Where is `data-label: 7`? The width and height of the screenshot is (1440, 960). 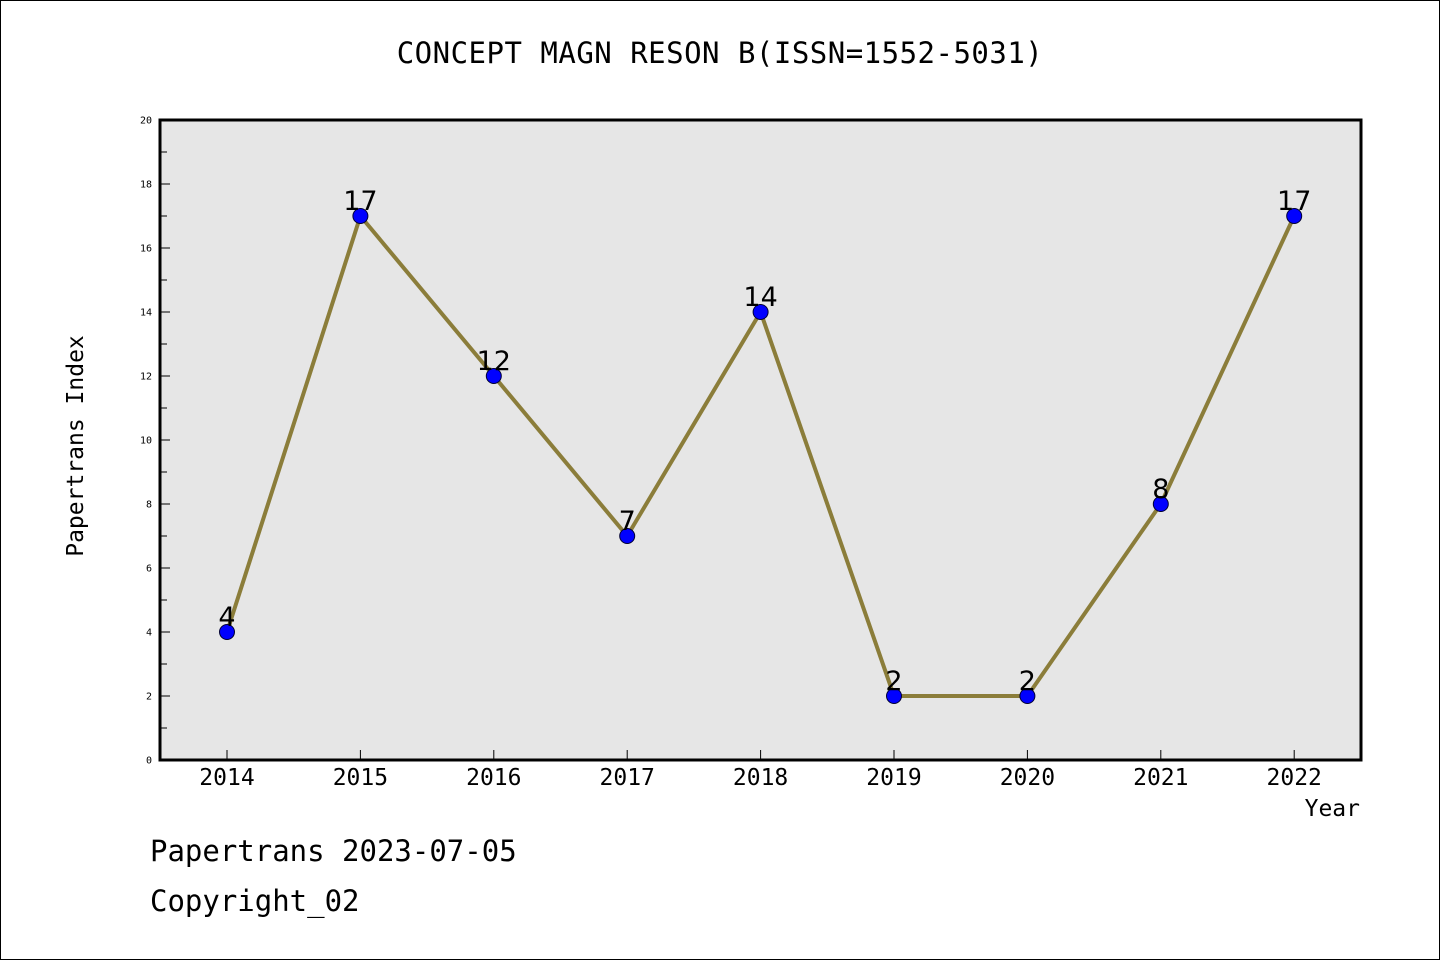
data-label: 7 is located at coordinates (627, 521).